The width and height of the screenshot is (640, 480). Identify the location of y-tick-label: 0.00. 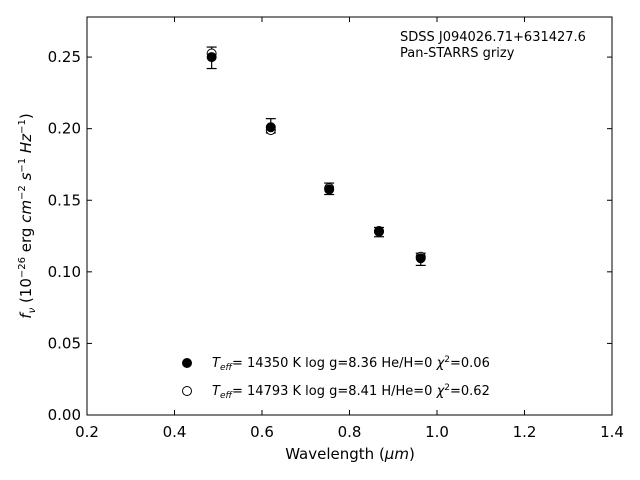
(64, 415).